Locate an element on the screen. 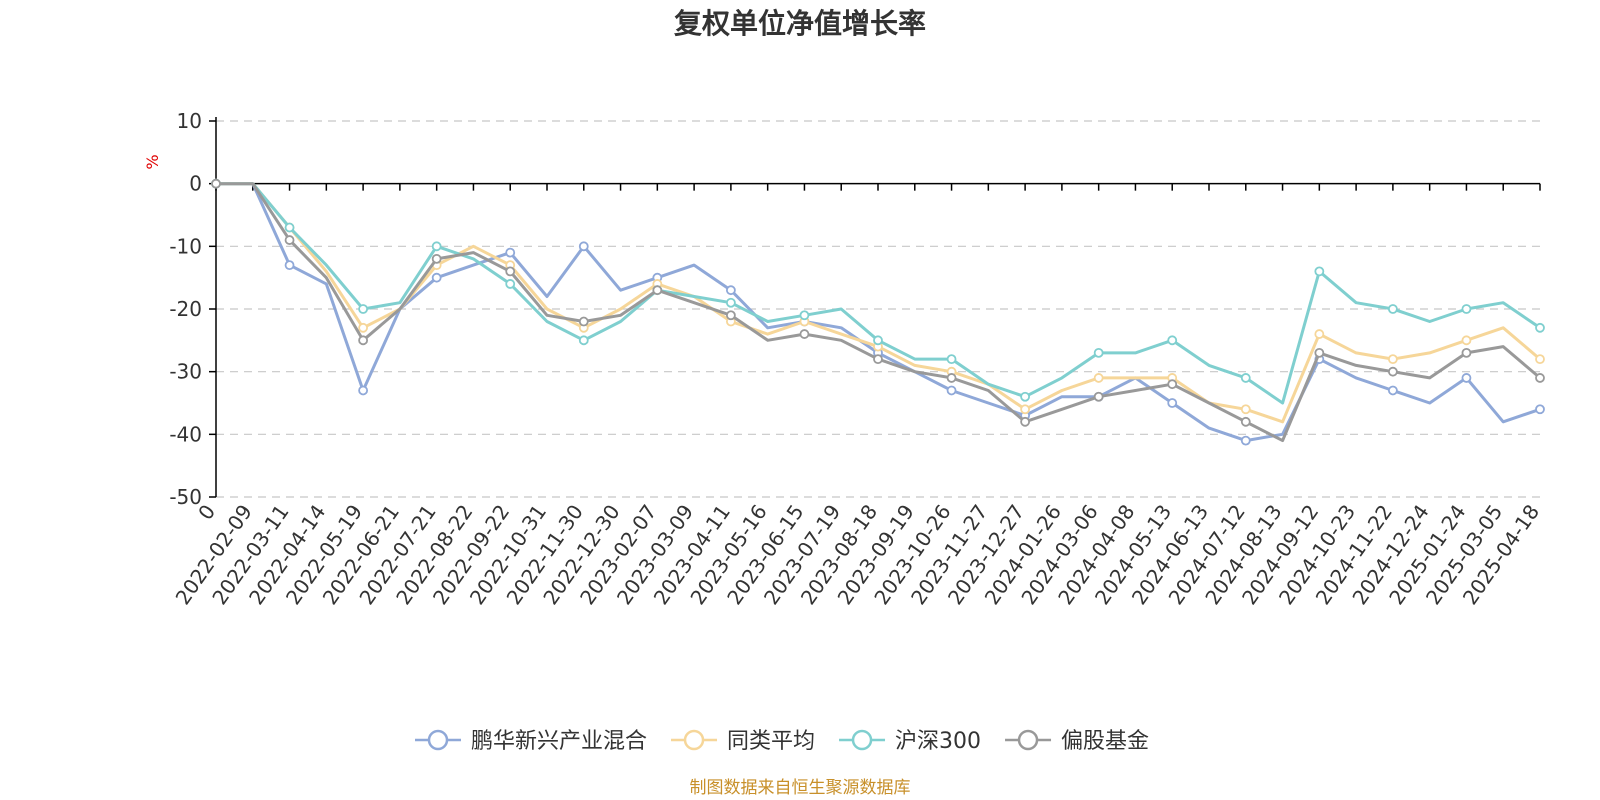 The image size is (1600, 800). x-tick-label-0: 0 is located at coordinates (206, 512).